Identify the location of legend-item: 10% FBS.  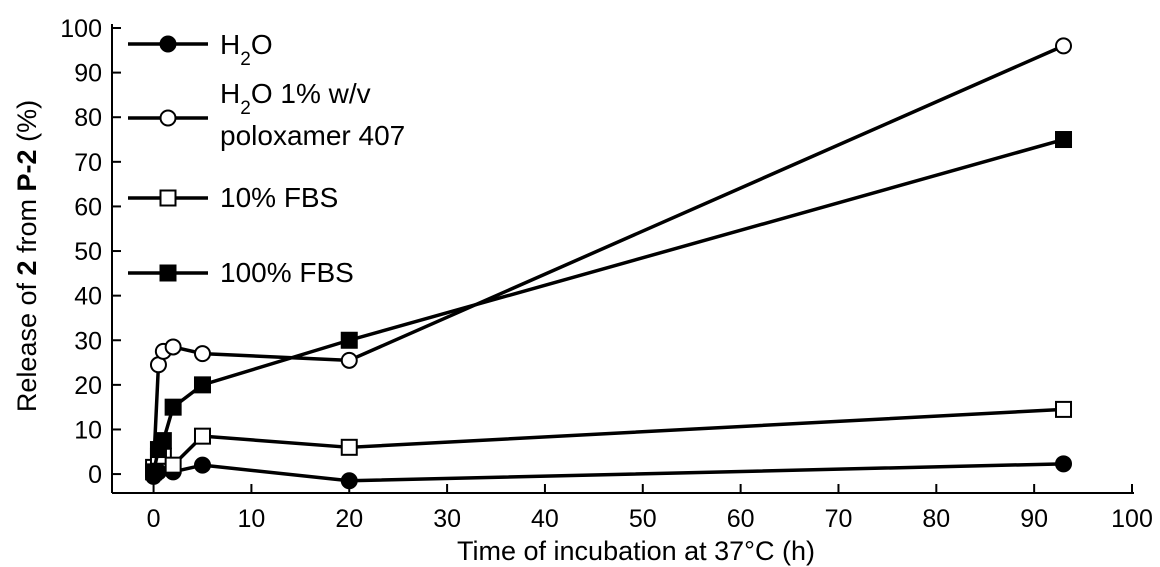
(233, 197).